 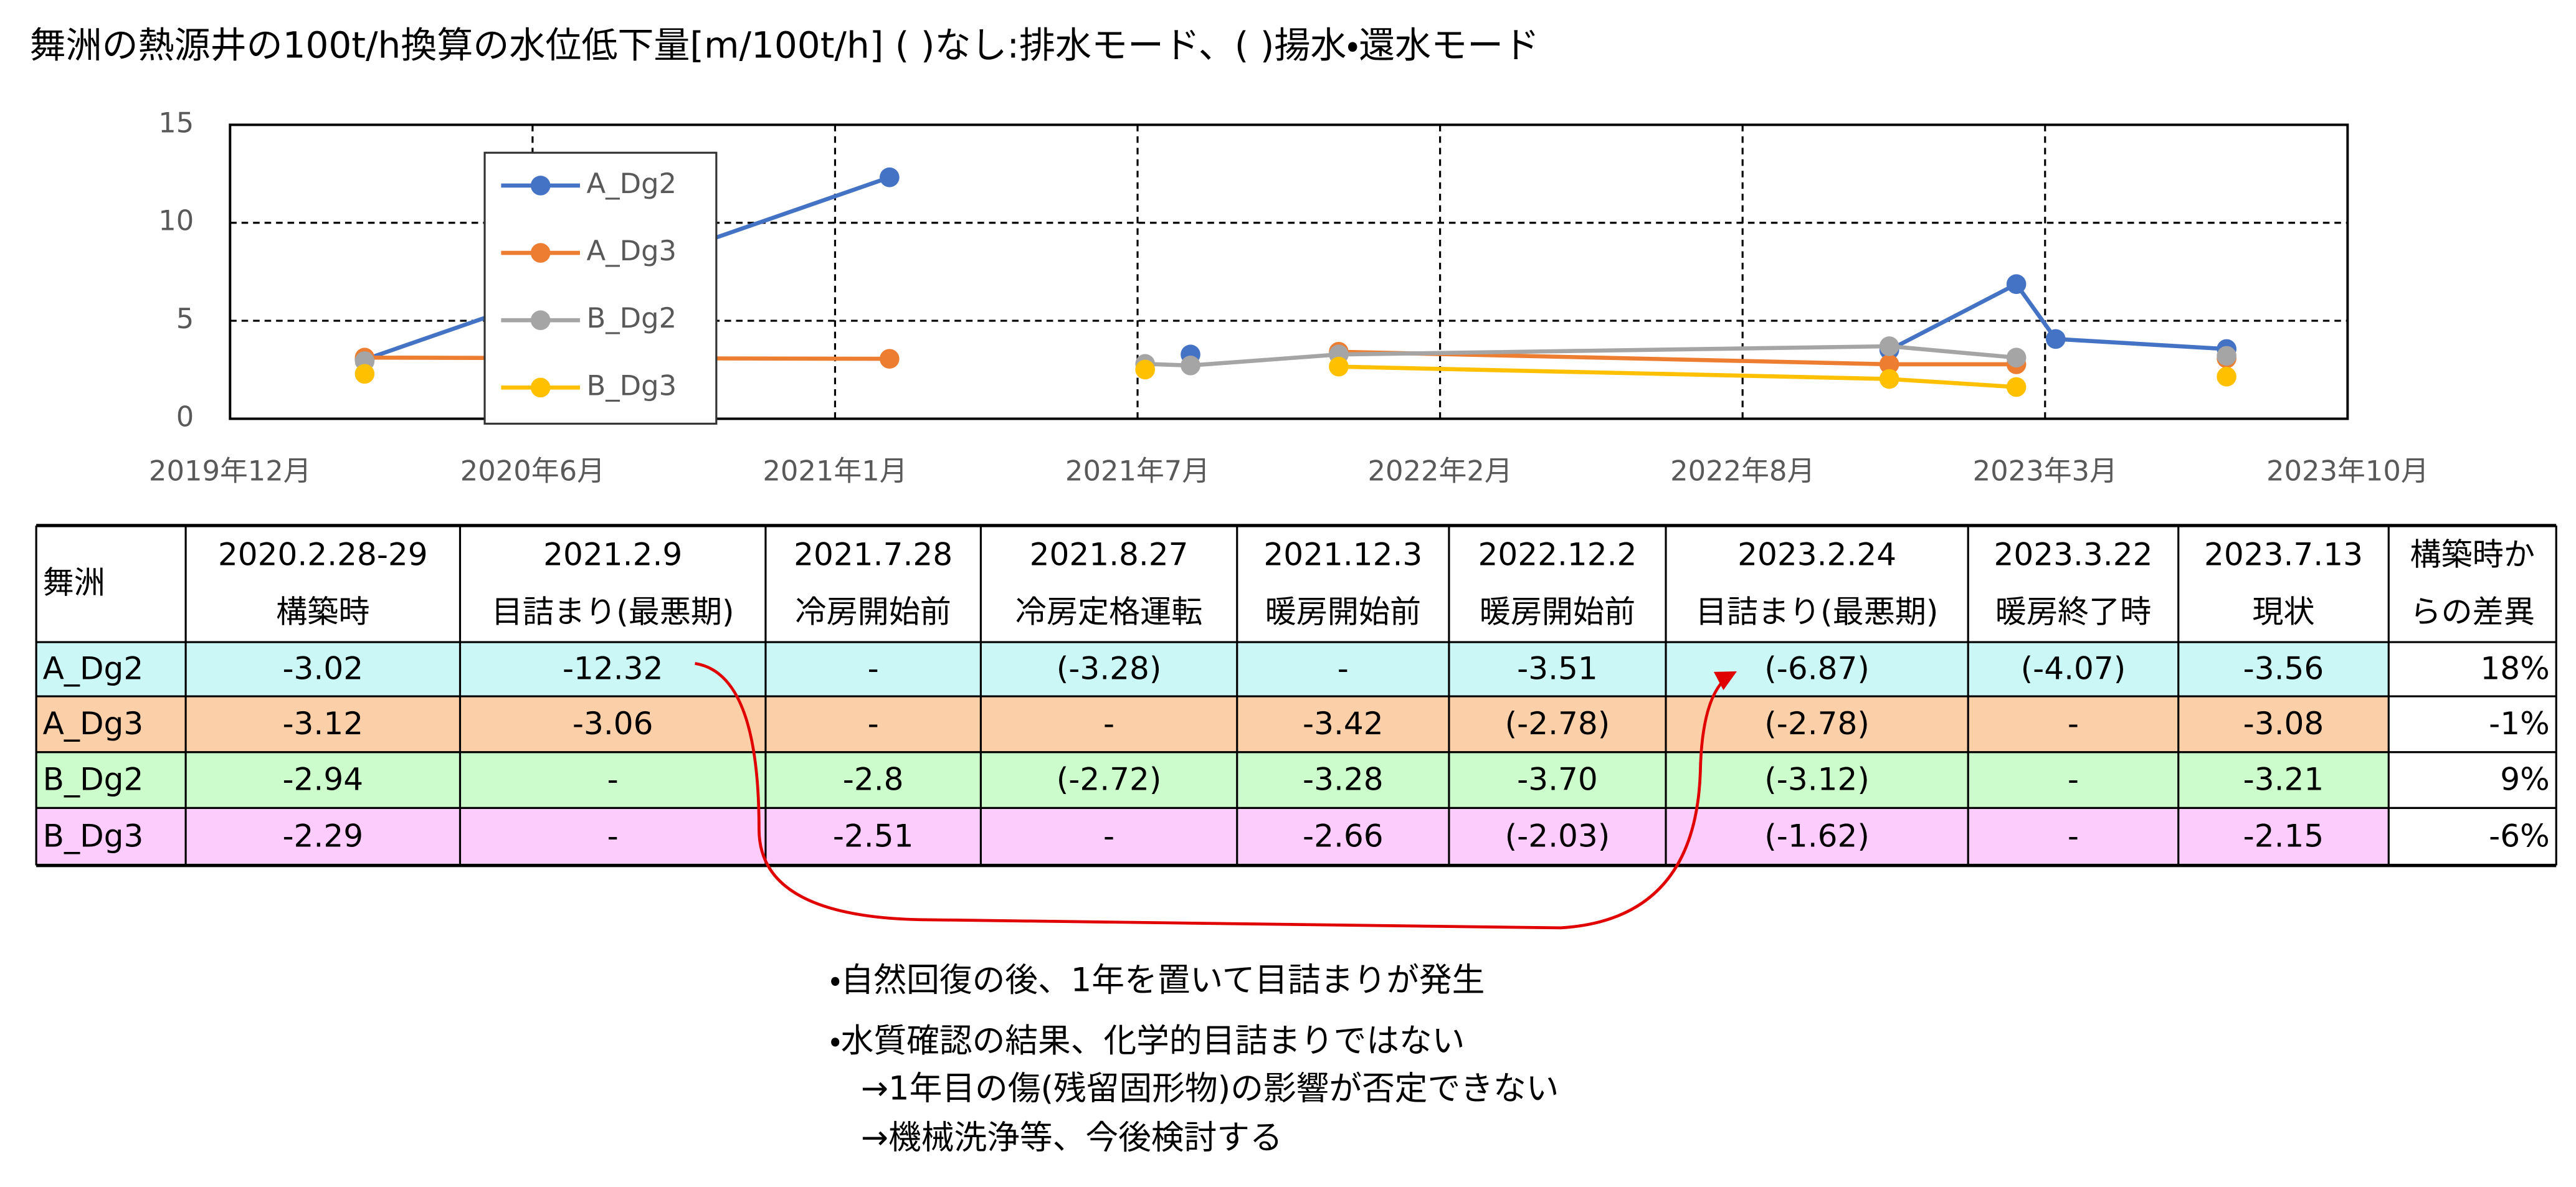 I want to click on table-cell: -6%, so click(x=2519, y=836).